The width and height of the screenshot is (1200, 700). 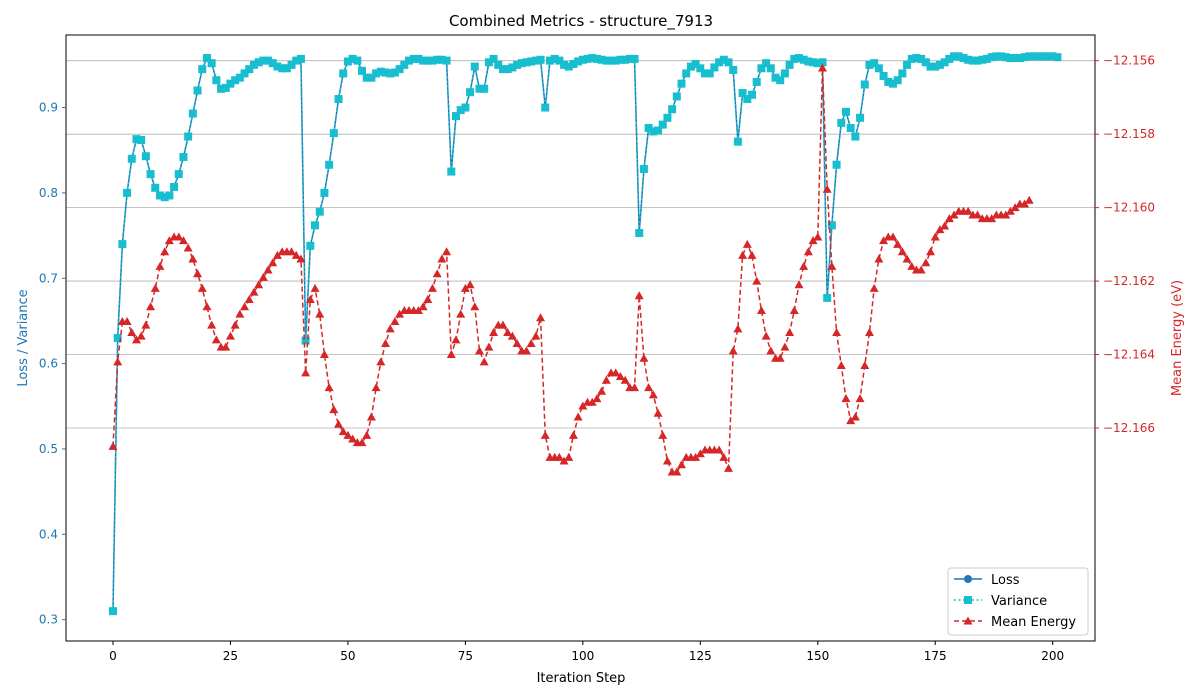 What do you see at coordinates (1018, 601) in the screenshot?
I see `legend: Loss Variance Mean Energy` at bounding box center [1018, 601].